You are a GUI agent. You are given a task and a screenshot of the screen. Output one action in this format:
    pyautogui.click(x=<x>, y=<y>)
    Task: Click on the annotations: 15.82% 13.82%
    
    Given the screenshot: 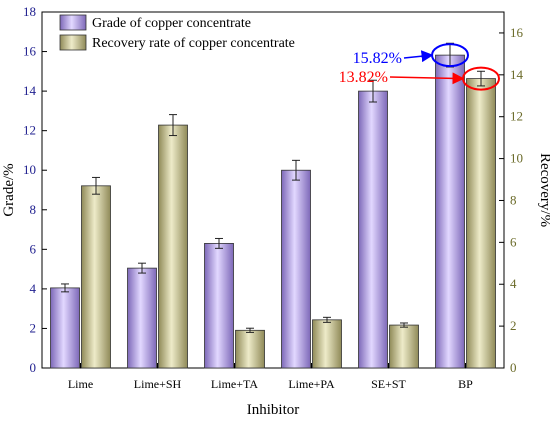 What is the action you would take?
    pyautogui.click(x=419, y=67)
    